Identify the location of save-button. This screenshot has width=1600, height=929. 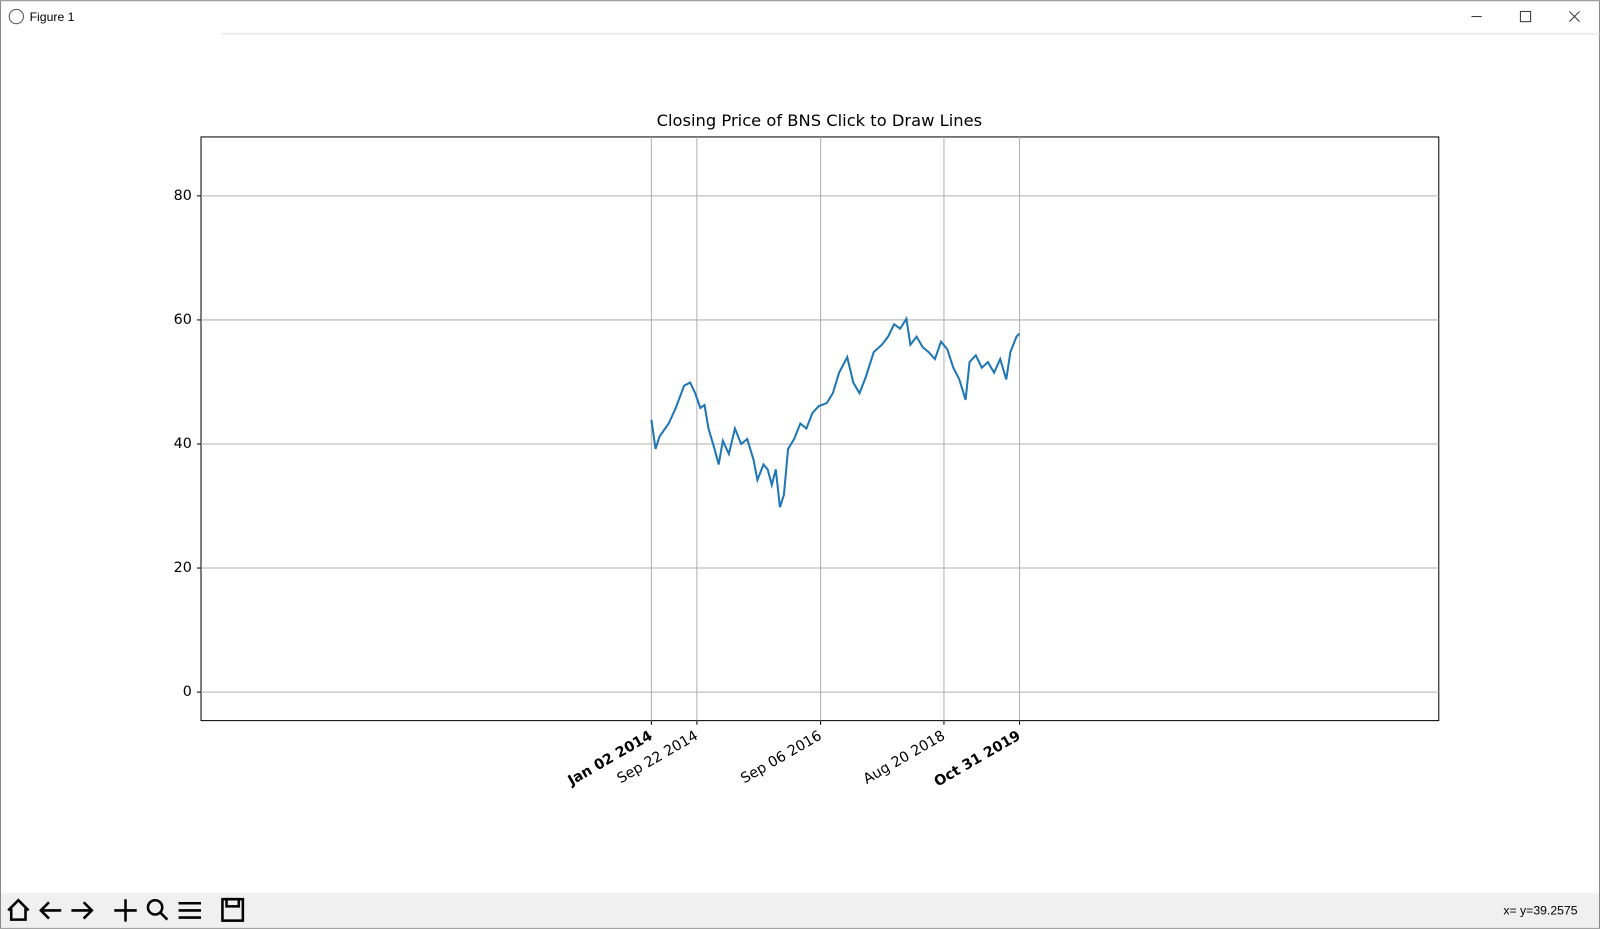
(233, 909).